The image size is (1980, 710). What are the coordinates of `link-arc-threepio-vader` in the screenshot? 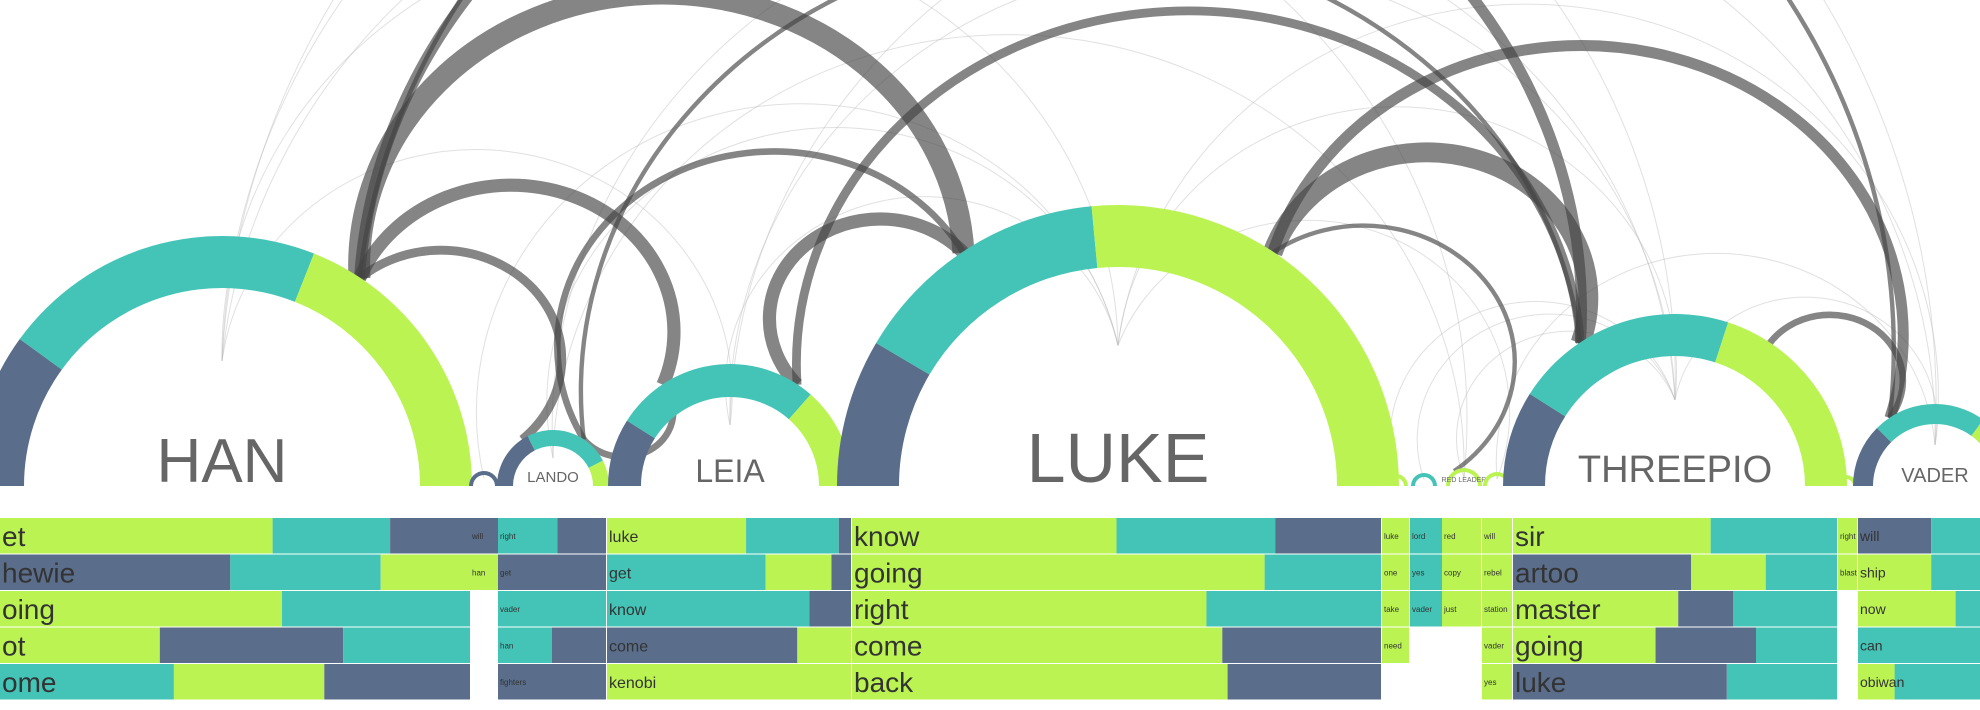 It's located at (1836, 365).